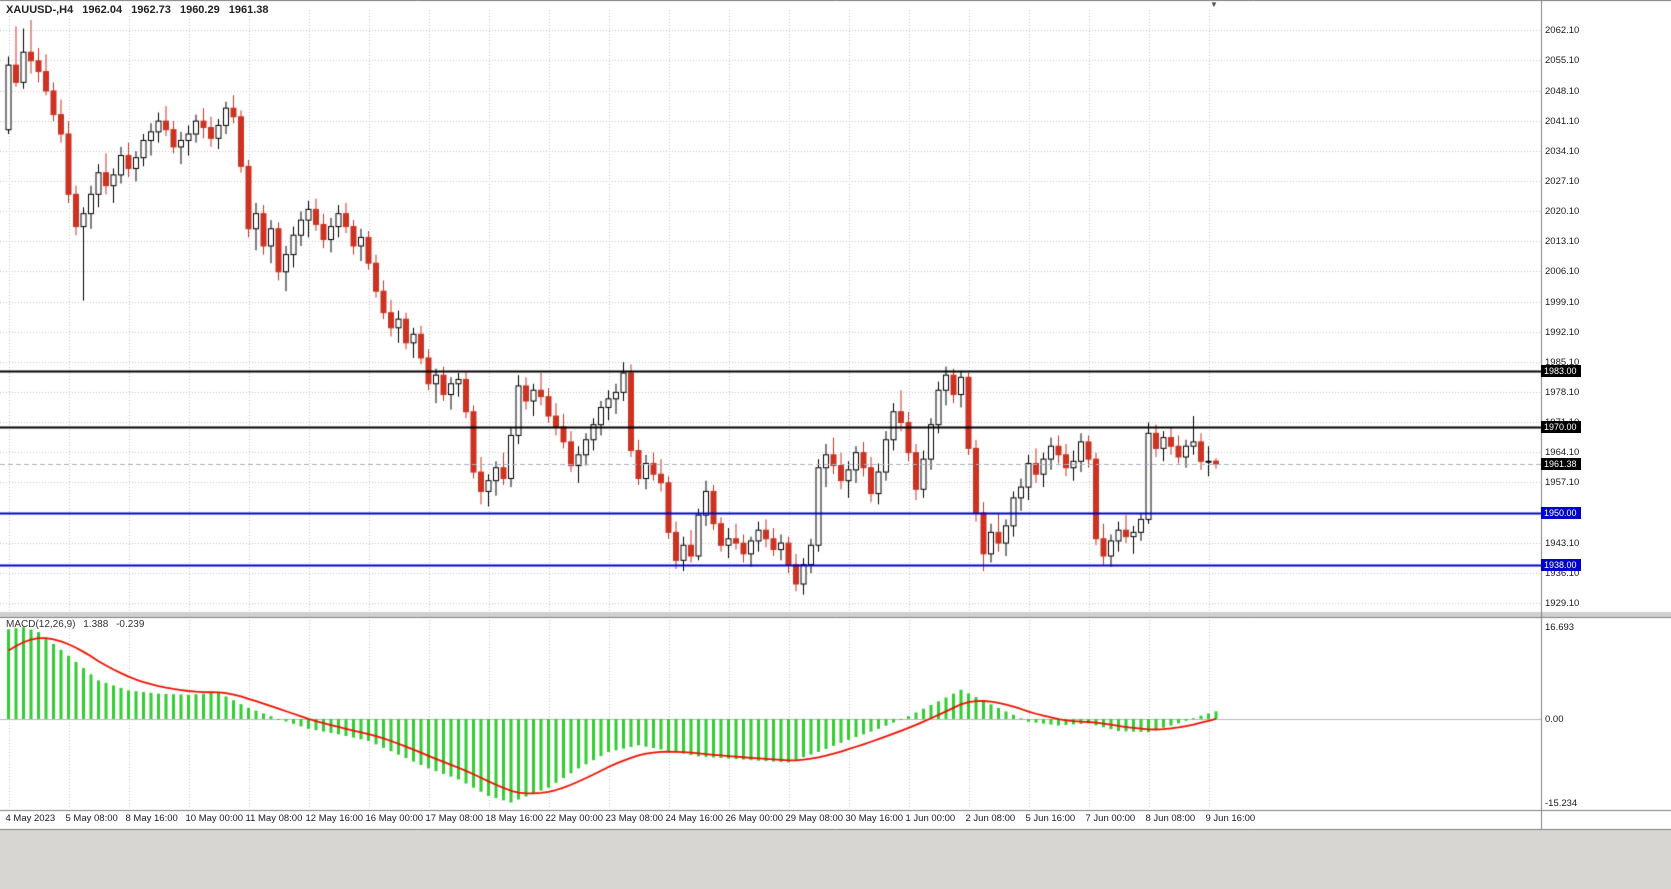  Describe the element at coordinates (1562, 453) in the screenshot. I see `price-tick-label: 1964.10` at that location.